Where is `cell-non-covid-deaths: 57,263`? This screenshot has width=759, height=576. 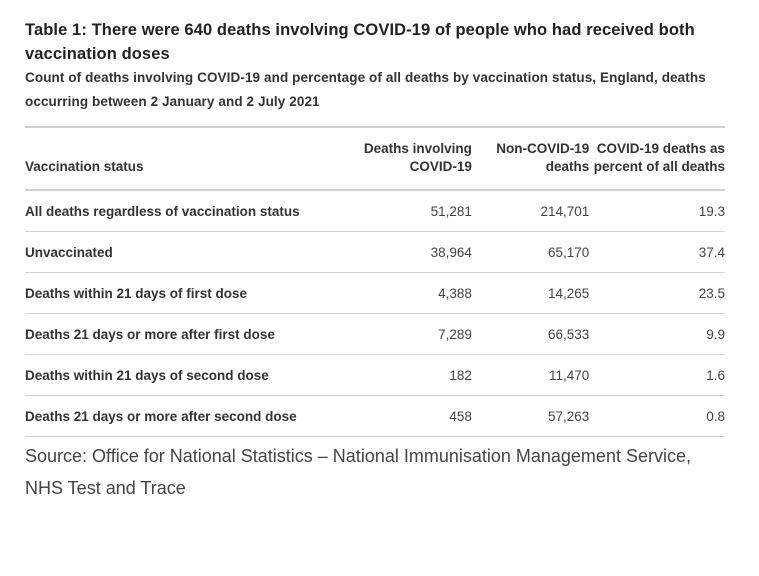
cell-non-covid-deaths: 57,263 is located at coordinates (530, 416).